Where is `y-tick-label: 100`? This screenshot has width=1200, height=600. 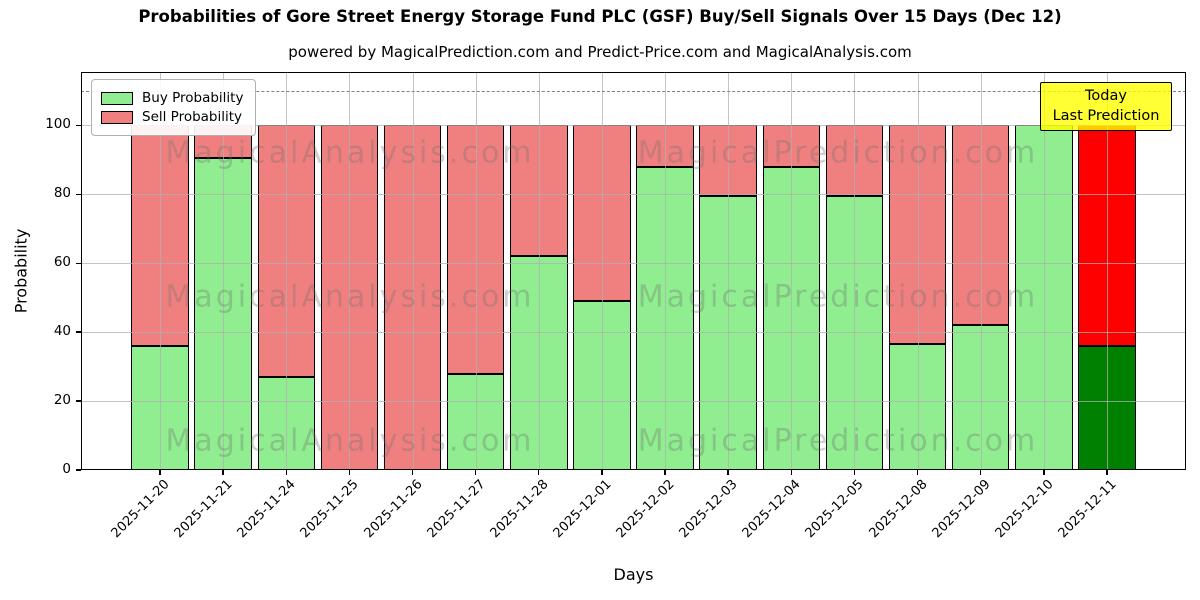
y-tick-label: 100 is located at coordinates (58, 124).